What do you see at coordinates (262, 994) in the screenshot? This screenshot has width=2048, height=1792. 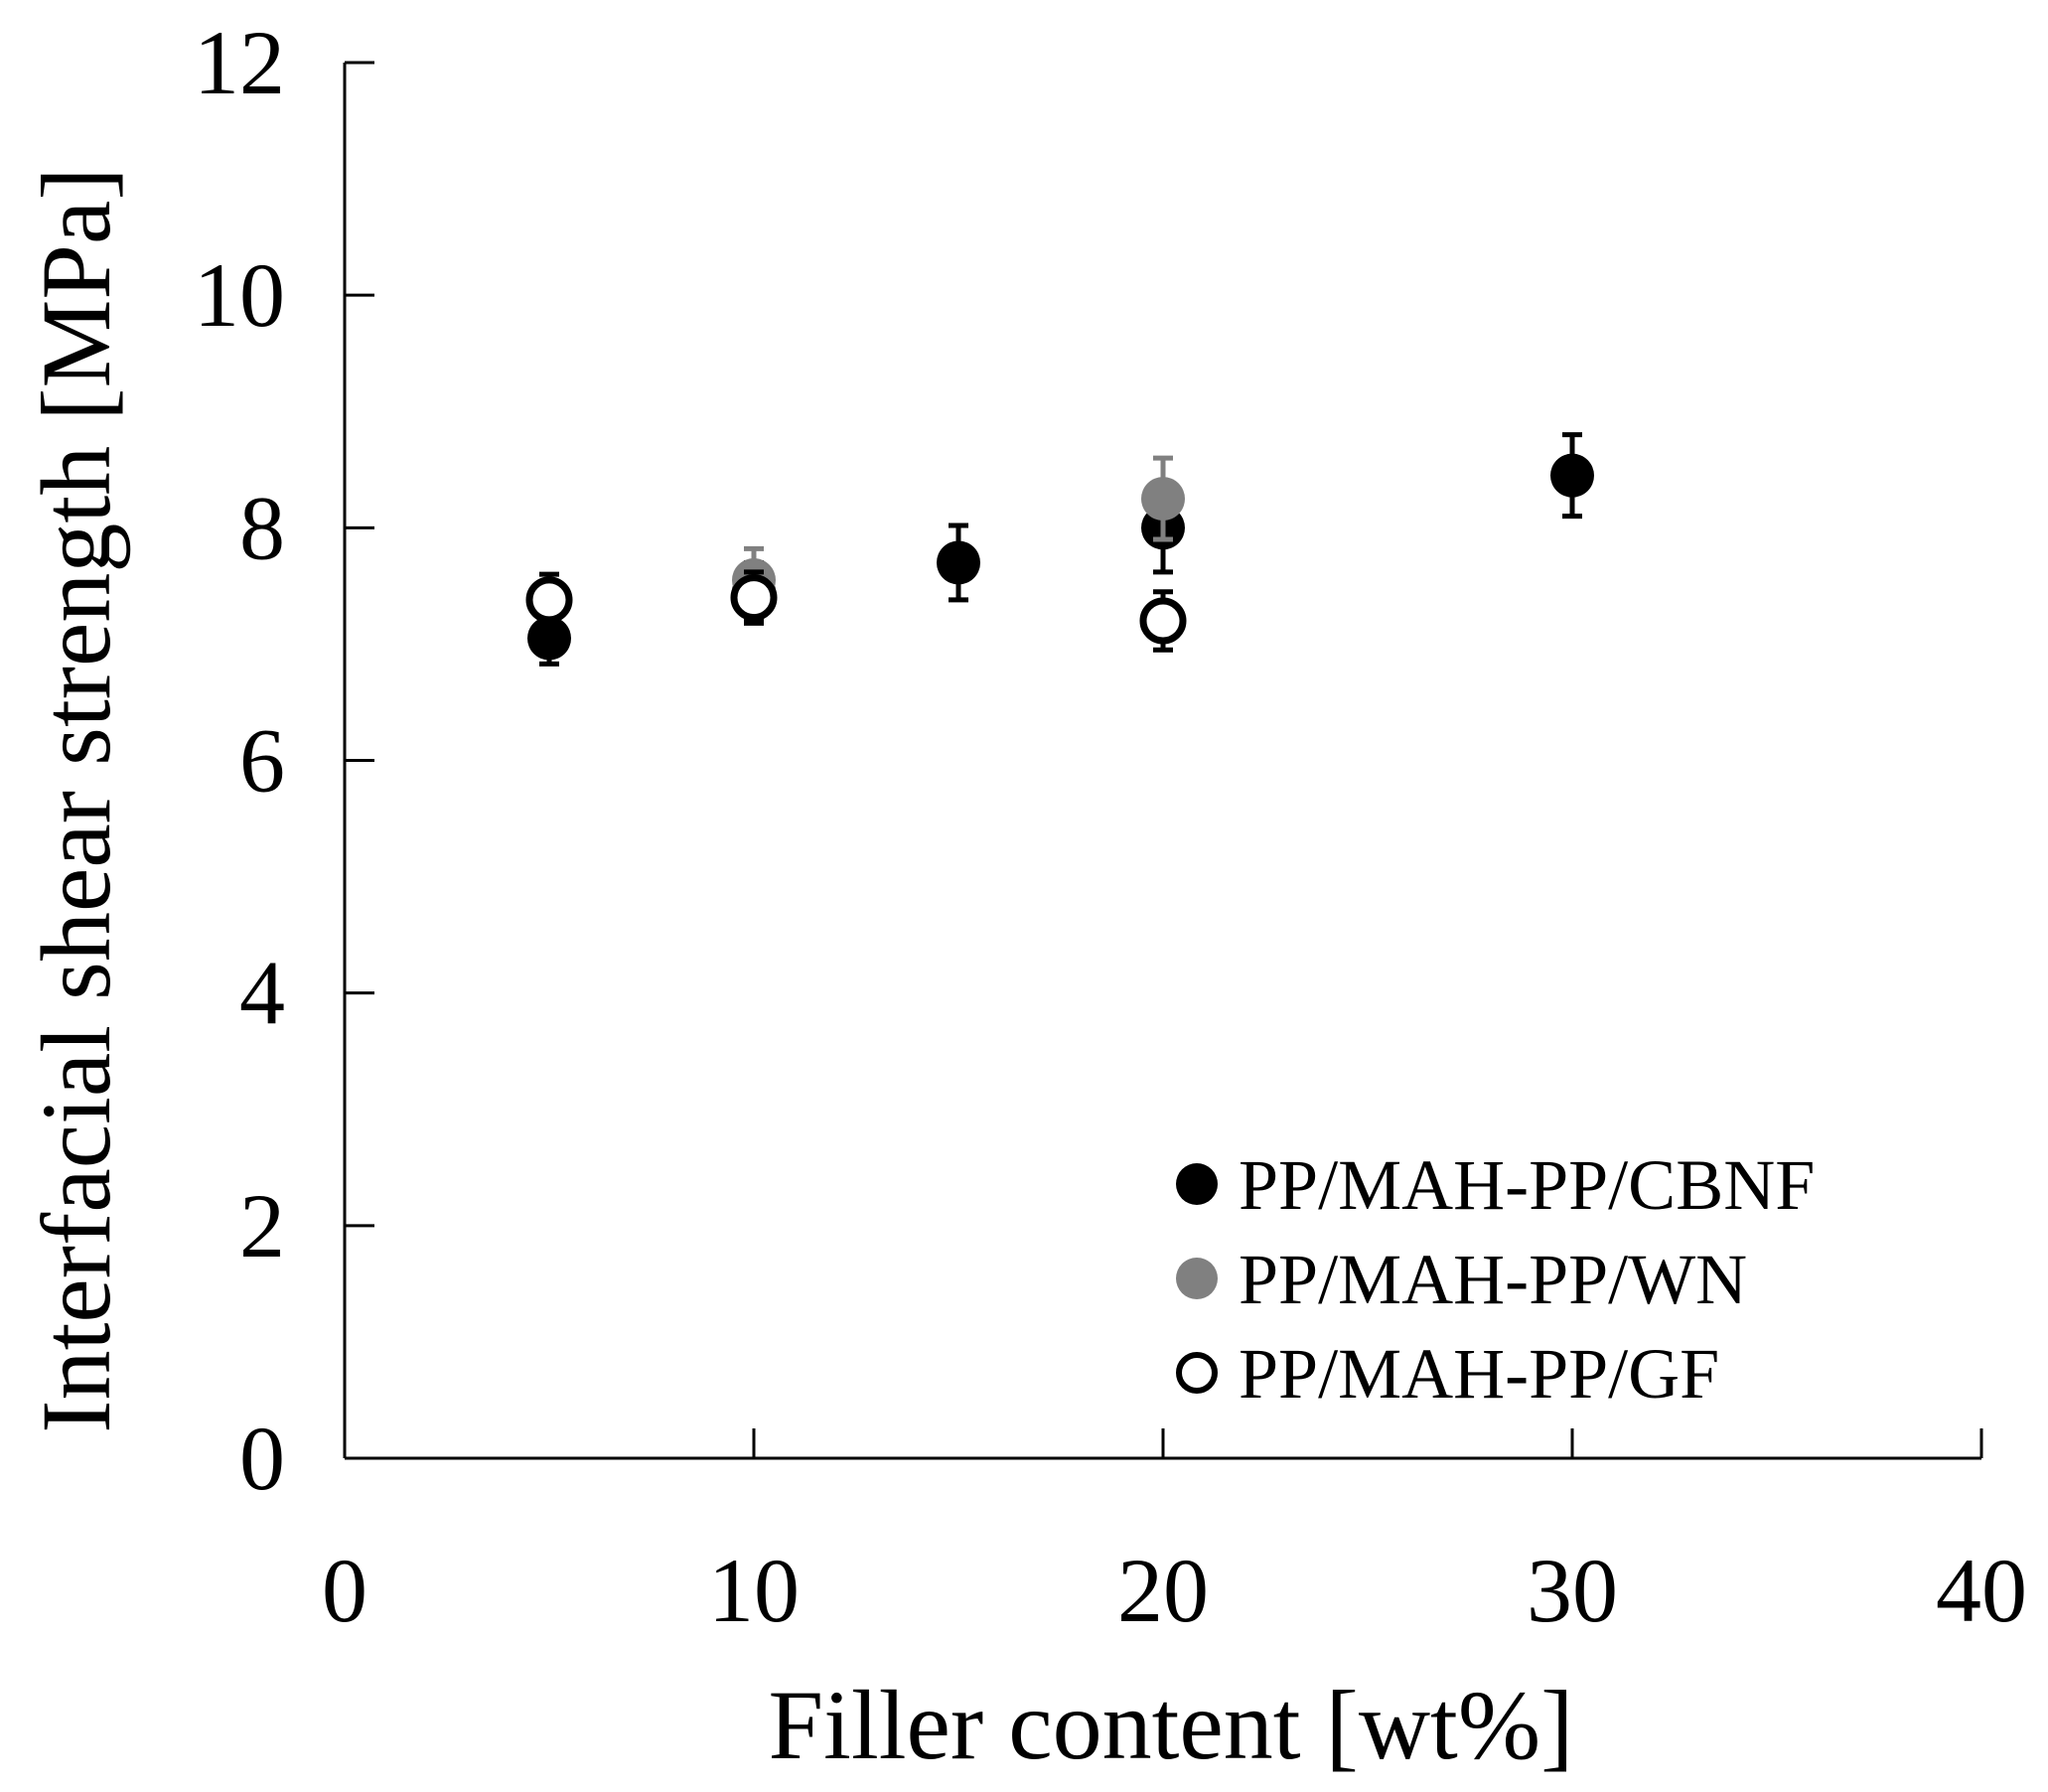 I see `y-tick-label: 4` at bounding box center [262, 994].